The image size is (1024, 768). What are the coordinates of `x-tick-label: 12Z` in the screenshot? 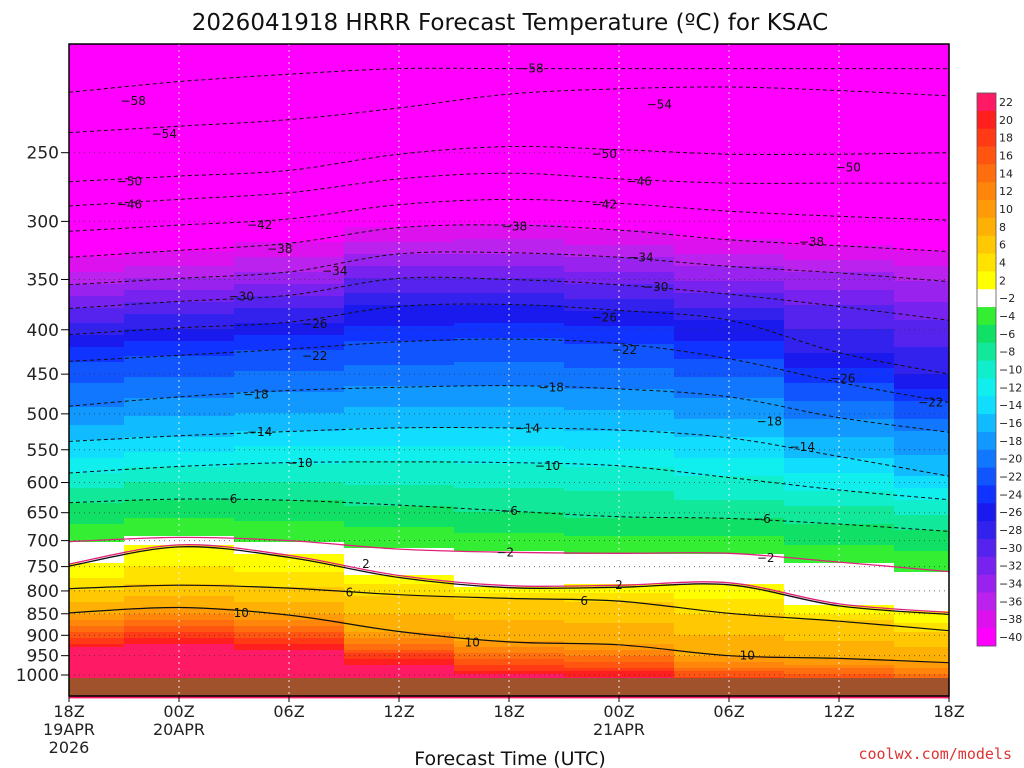 It's located at (838, 711).